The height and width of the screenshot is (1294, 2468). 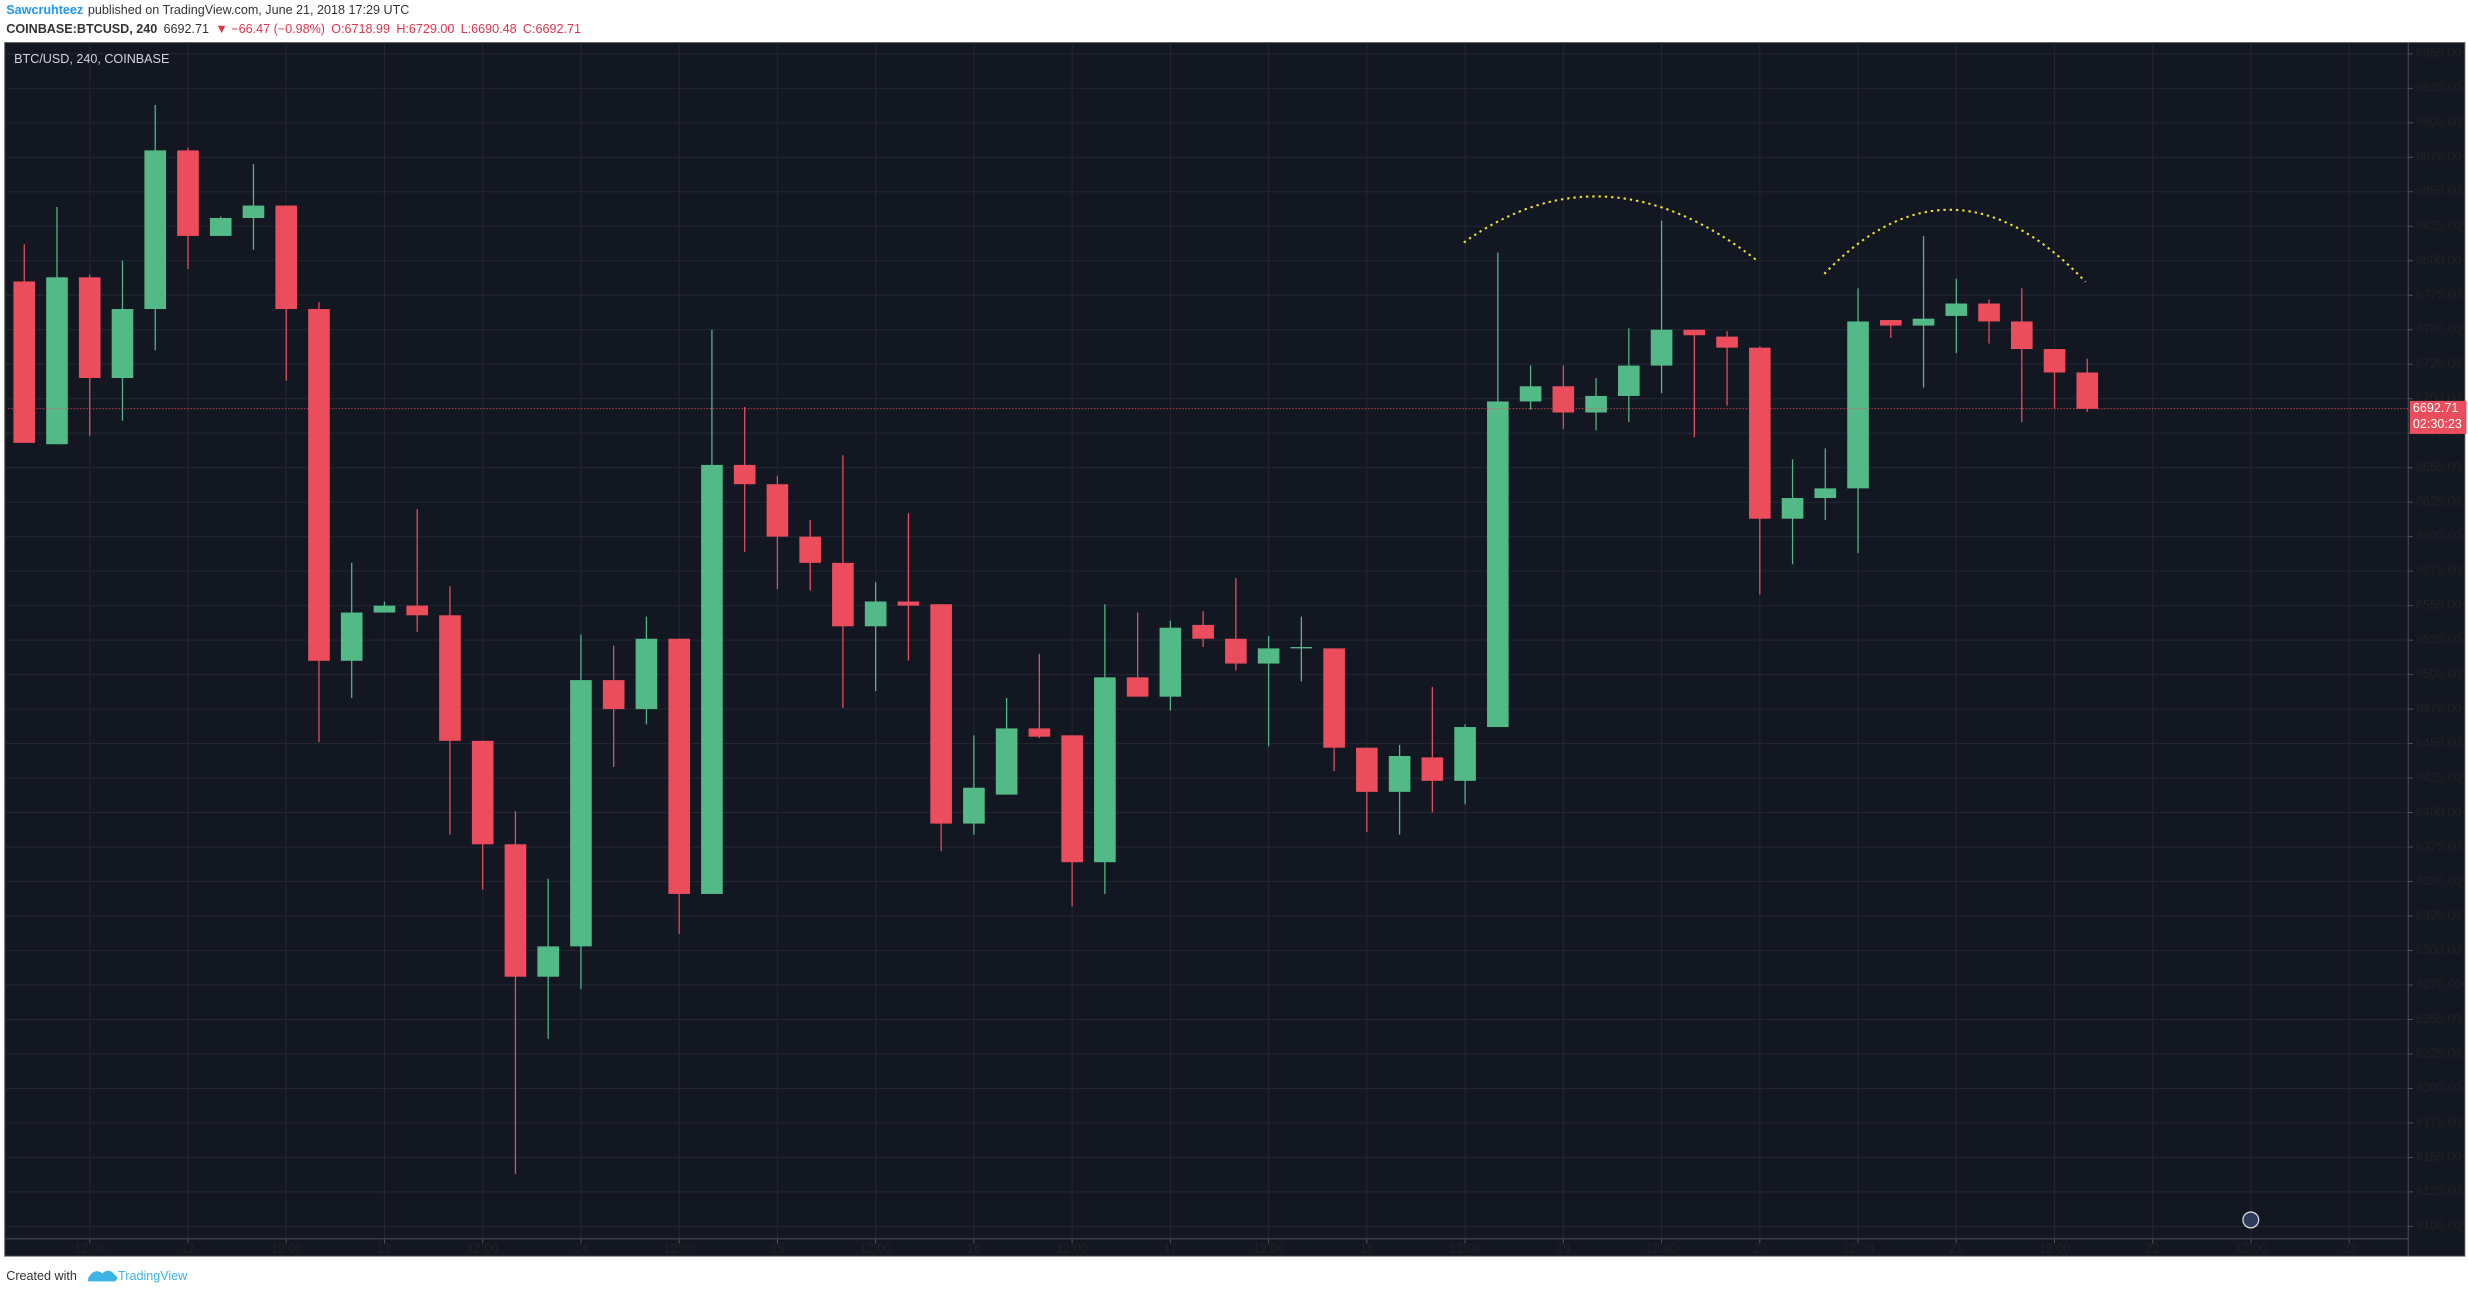 What do you see at coordinates (552, 29) in the screenshot?
I see `ohlc-close: C:6692.71` at bounding box center [552, 29].